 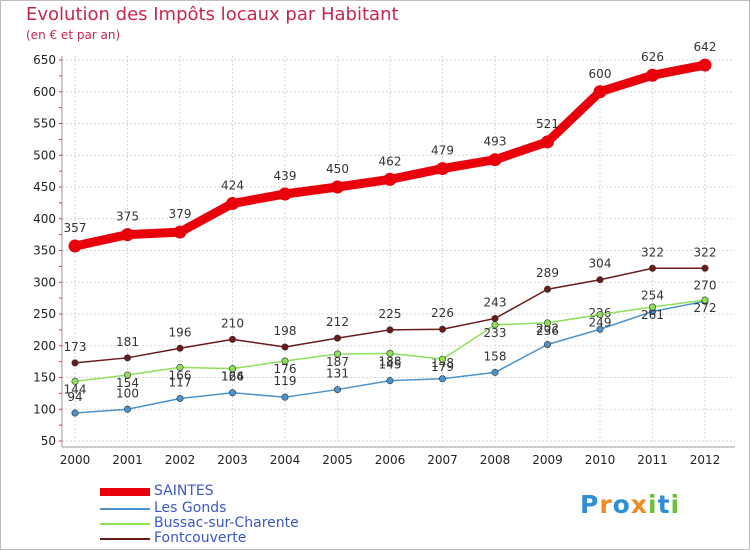 I want to click on data-label: 521, so click(x=547, y=124).